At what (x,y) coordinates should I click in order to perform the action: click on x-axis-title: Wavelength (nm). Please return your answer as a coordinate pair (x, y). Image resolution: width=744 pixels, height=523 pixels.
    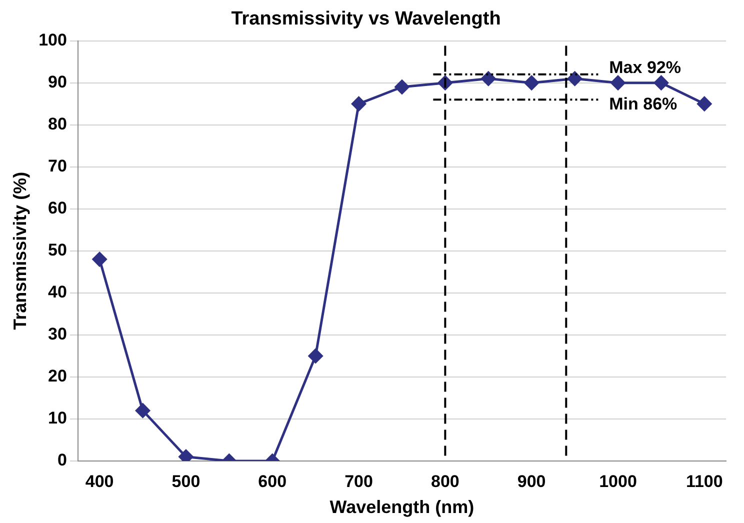
    Looking at the image, I should click on (402, 507).